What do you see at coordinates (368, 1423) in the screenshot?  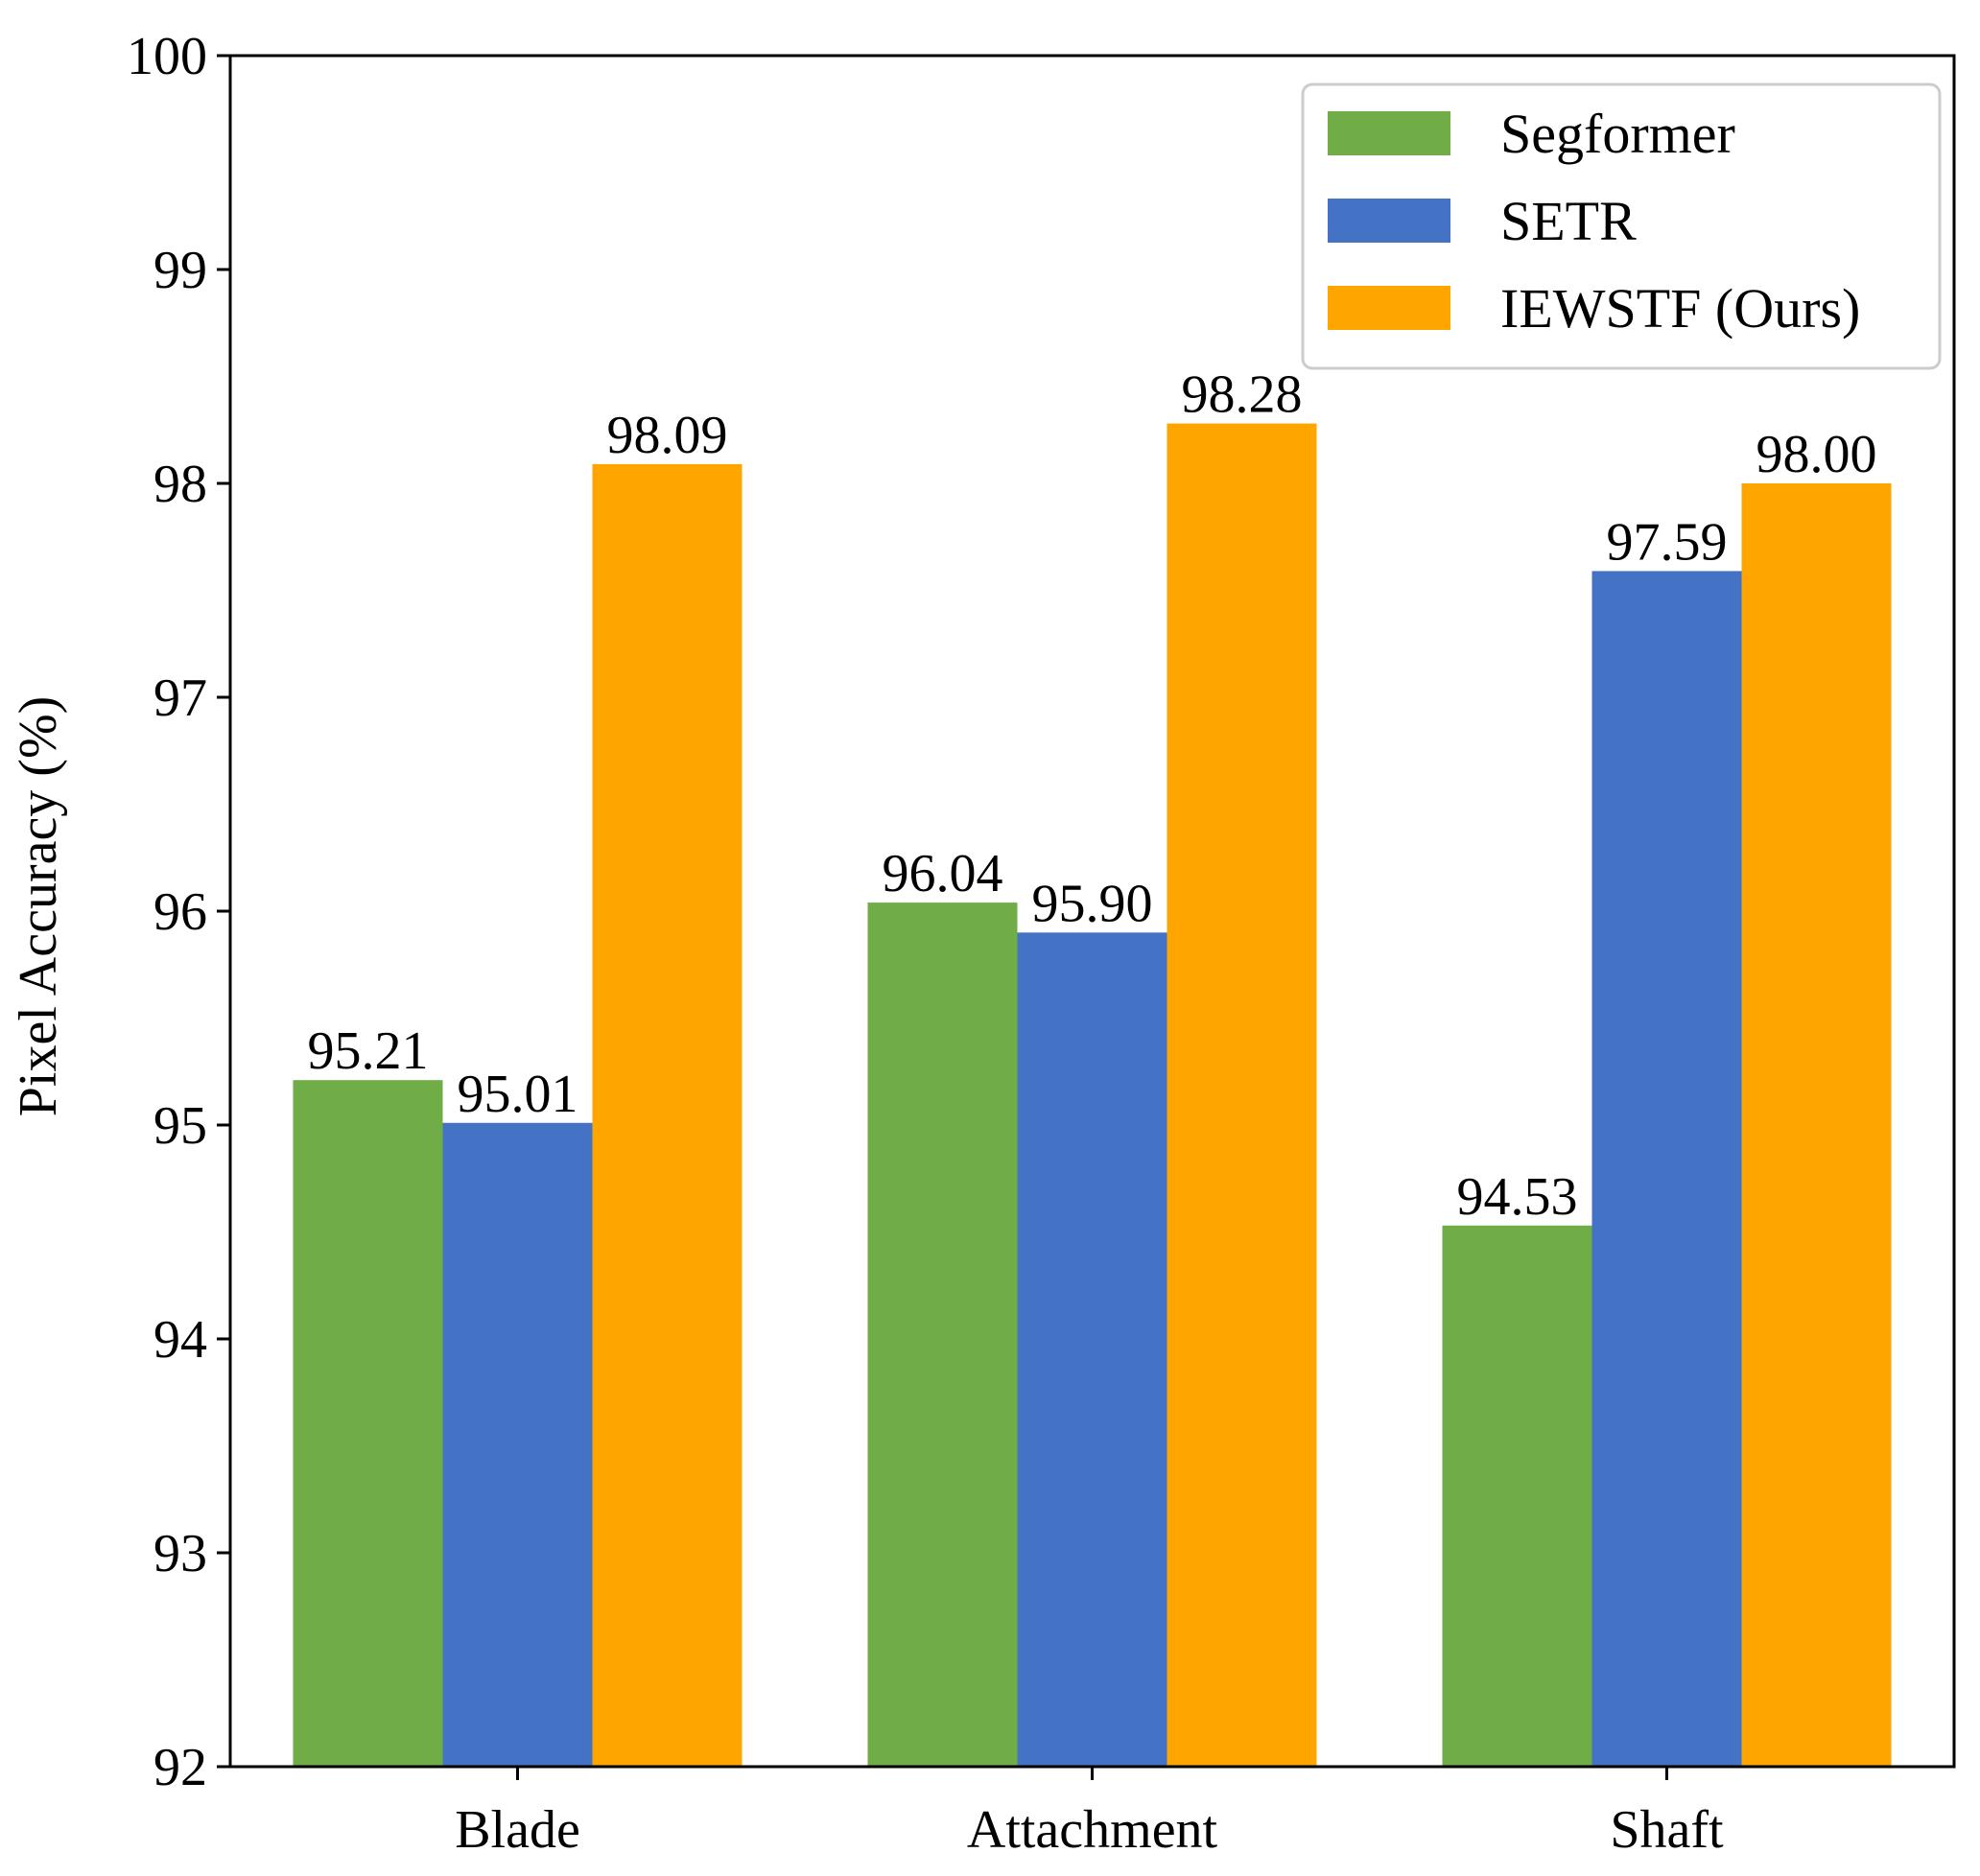 I see `bar-segformer-blade` at bounding box center [368, 1423].